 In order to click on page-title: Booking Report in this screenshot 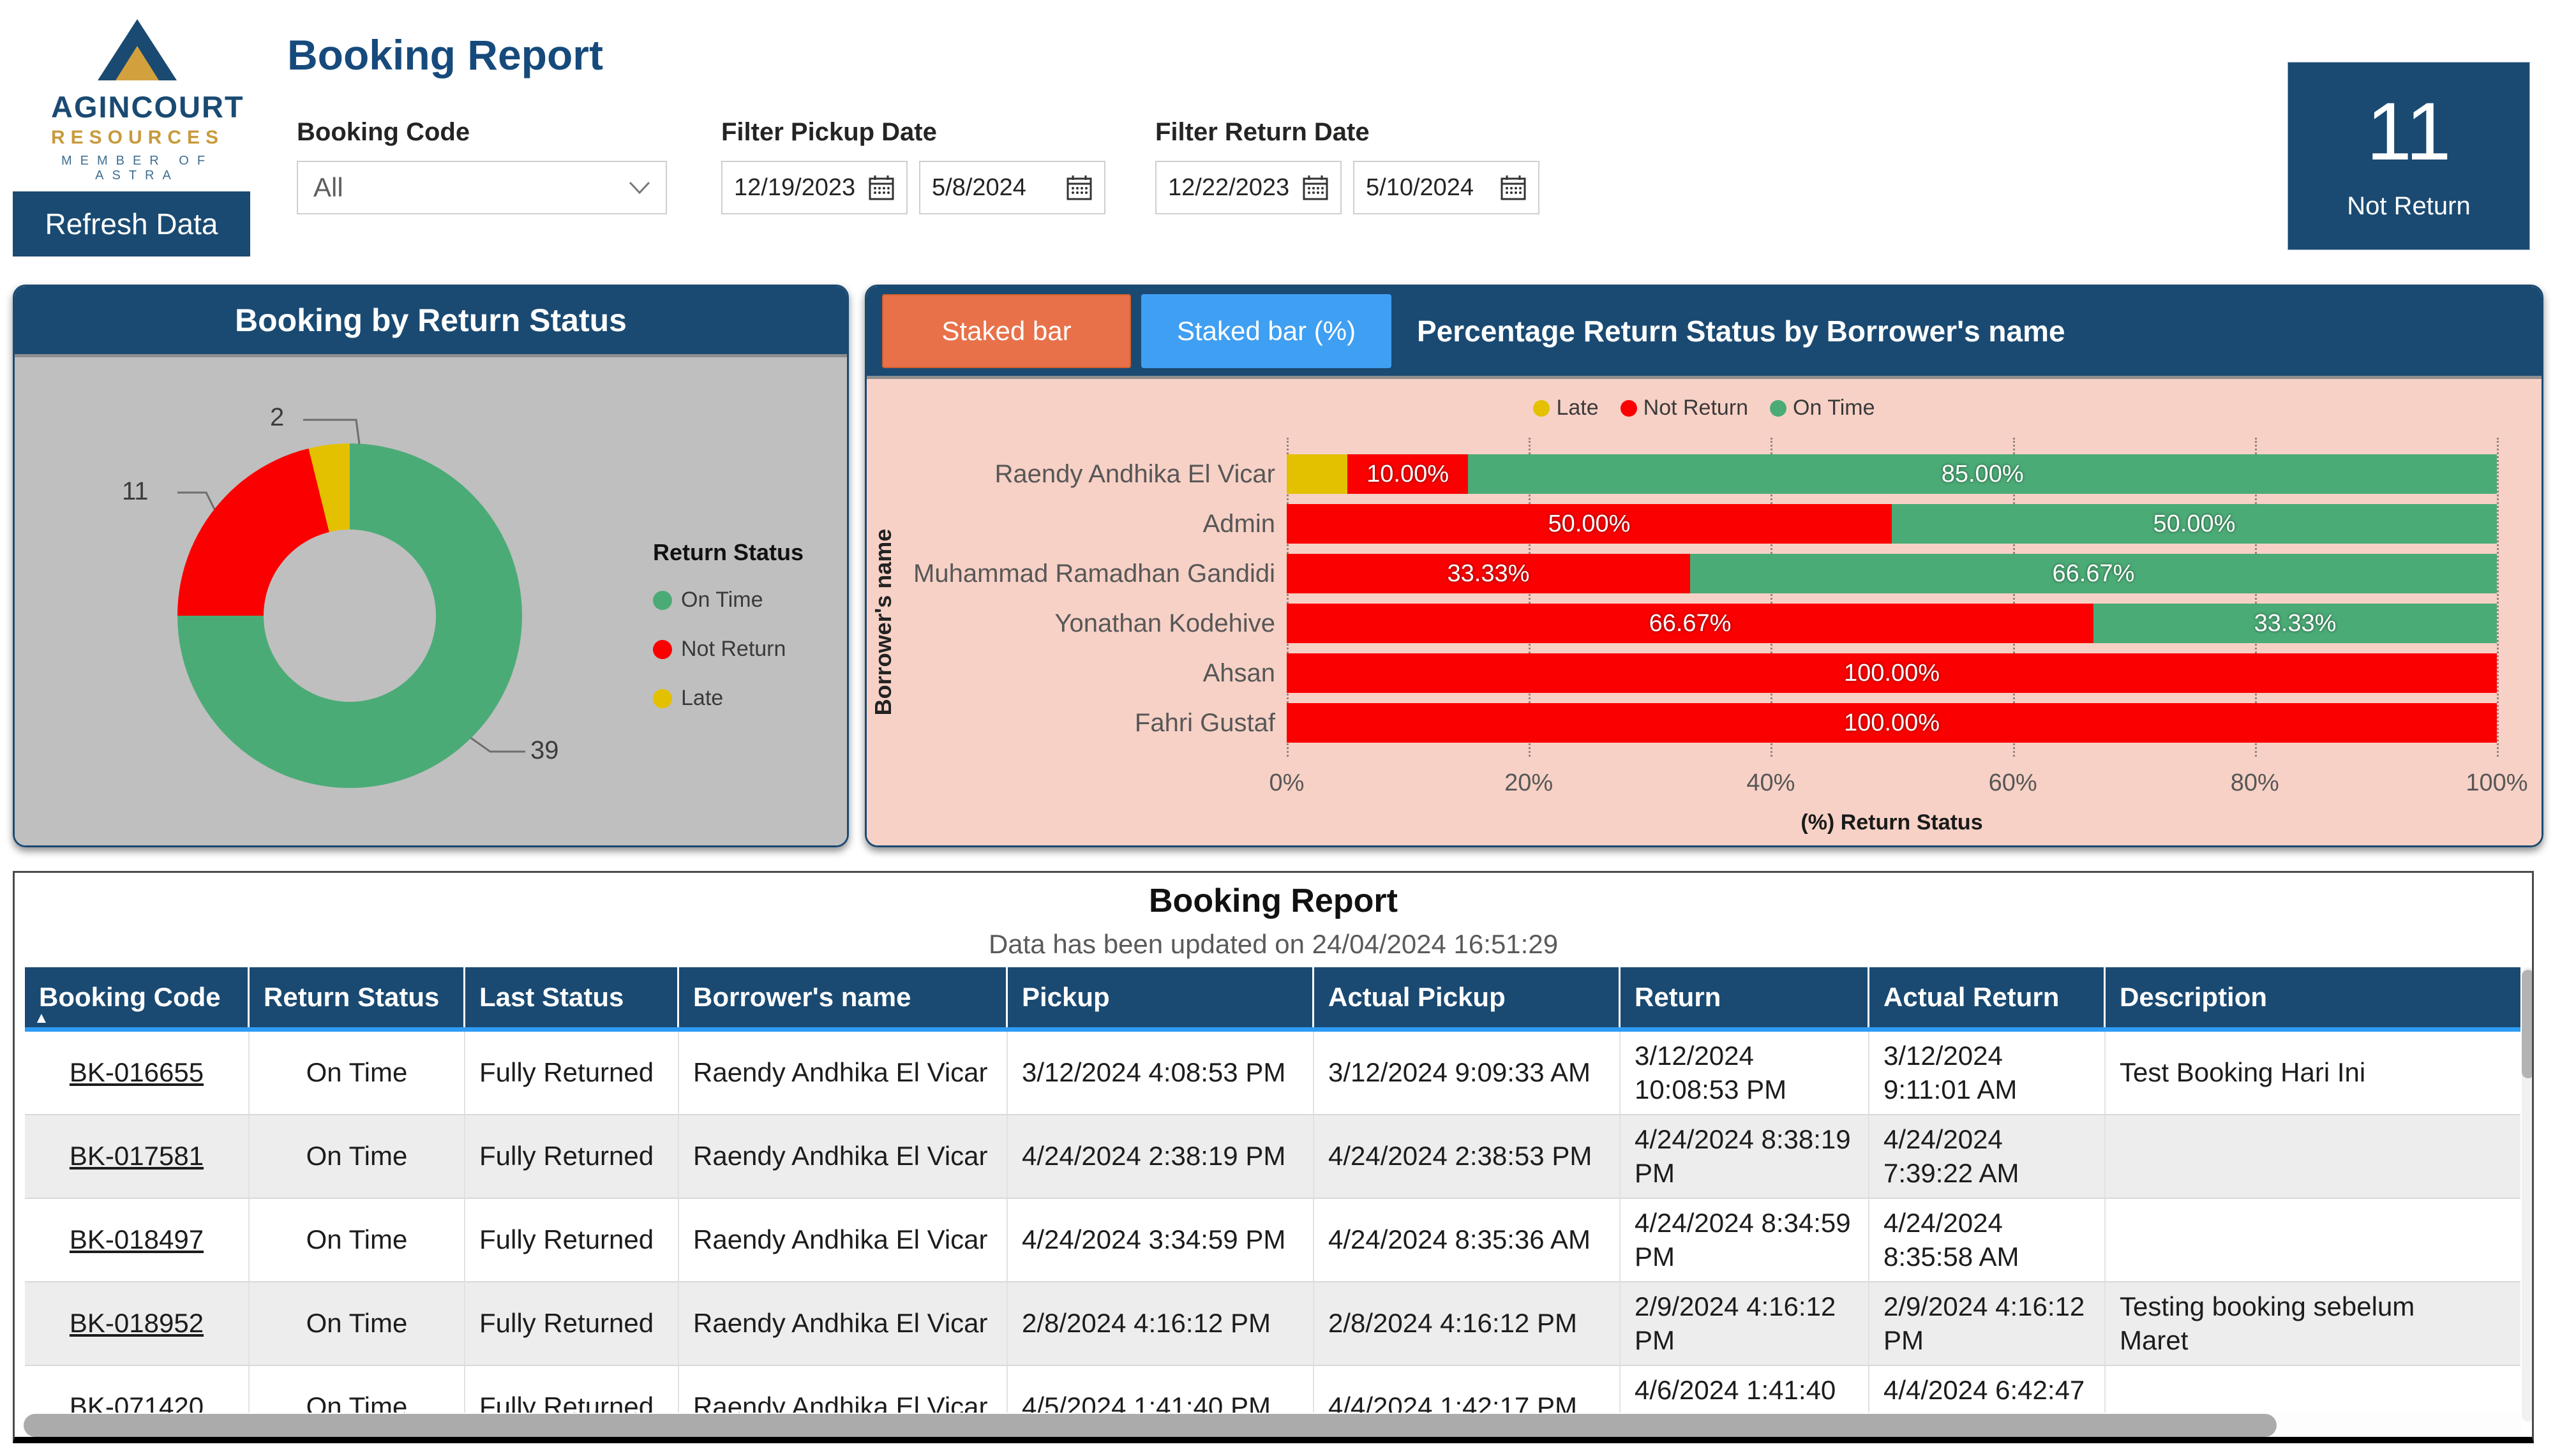, I will do `click(445, 54)`.